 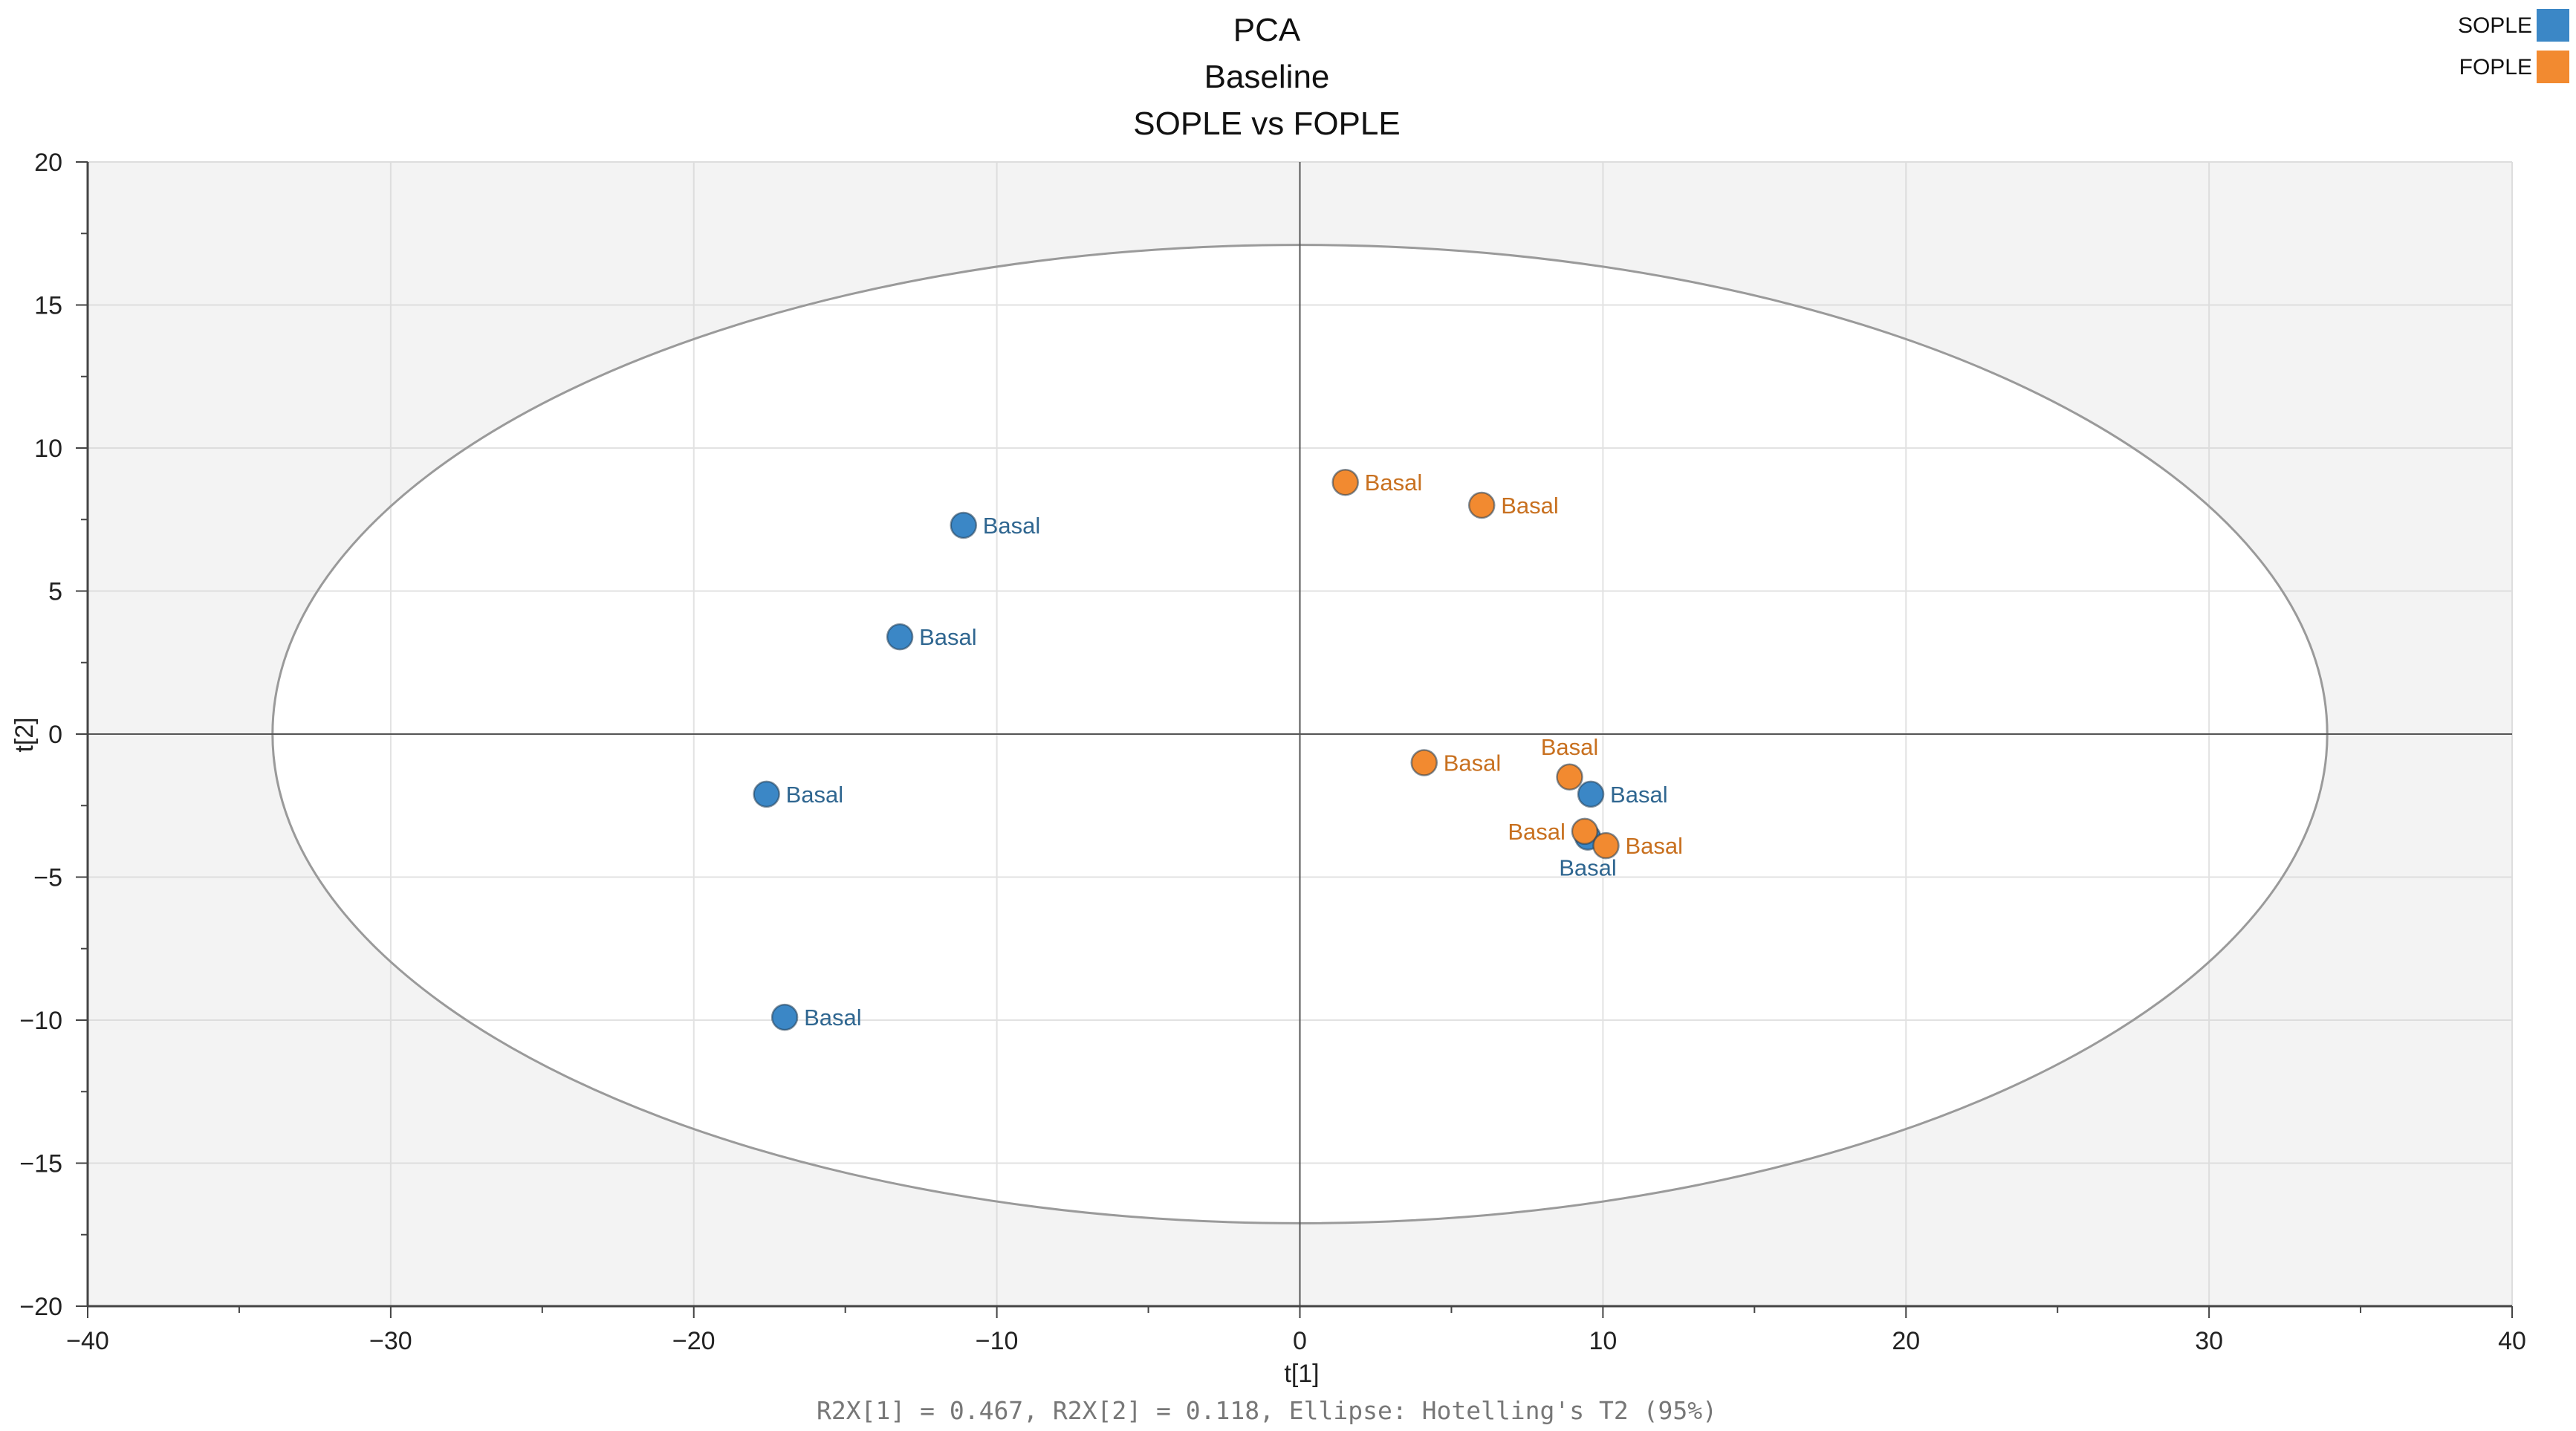 What do you see at coordinates (2553, 25) in the screenshot?
I see `legend-swatch-sople` at bounding box center [2553, 25].